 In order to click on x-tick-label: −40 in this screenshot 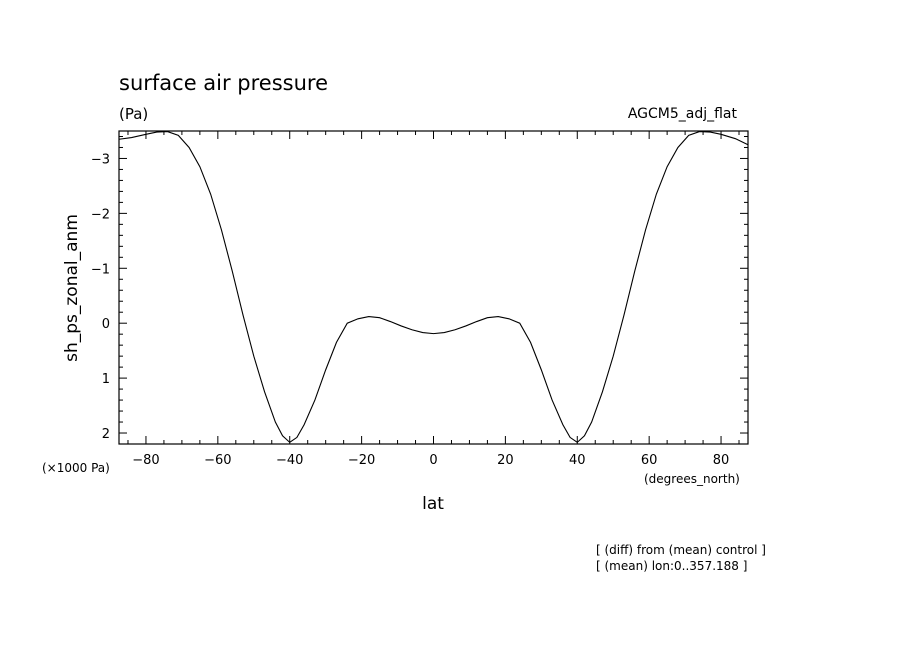, I will do `click(289, 460)`.